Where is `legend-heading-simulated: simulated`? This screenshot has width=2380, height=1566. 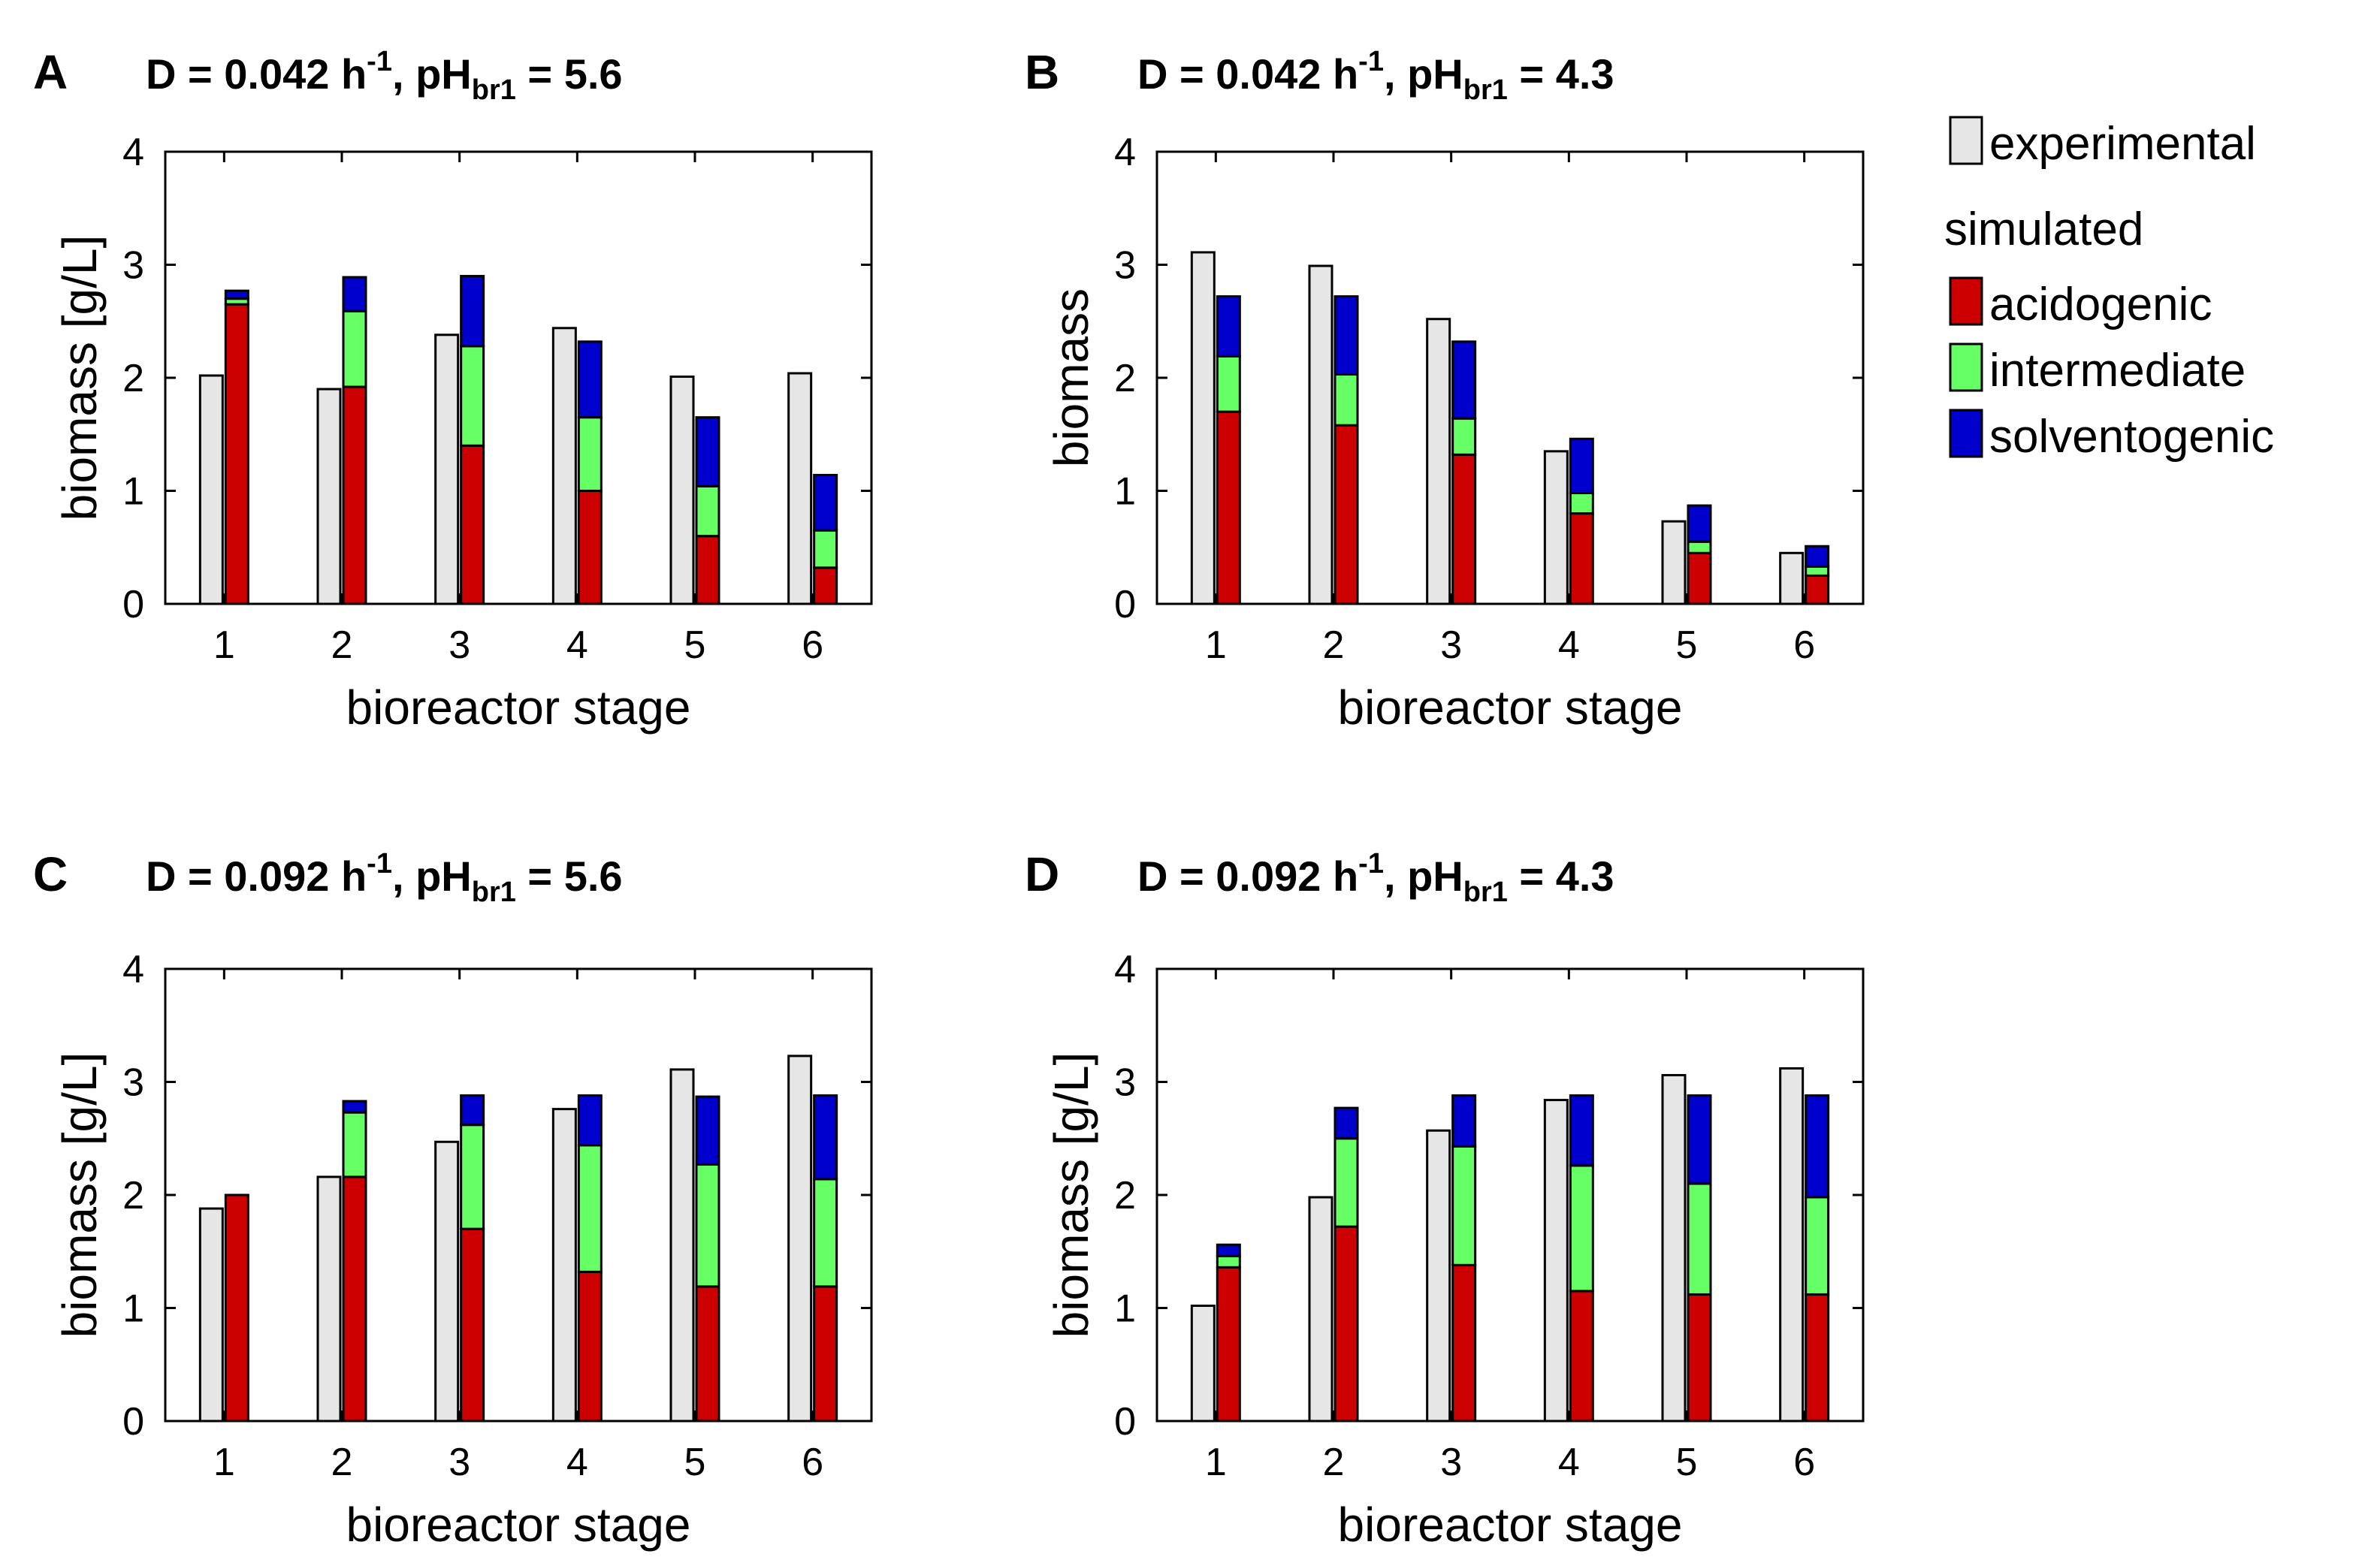
legend-heading-simulated: simulated is located at coordinates (2043, 229).